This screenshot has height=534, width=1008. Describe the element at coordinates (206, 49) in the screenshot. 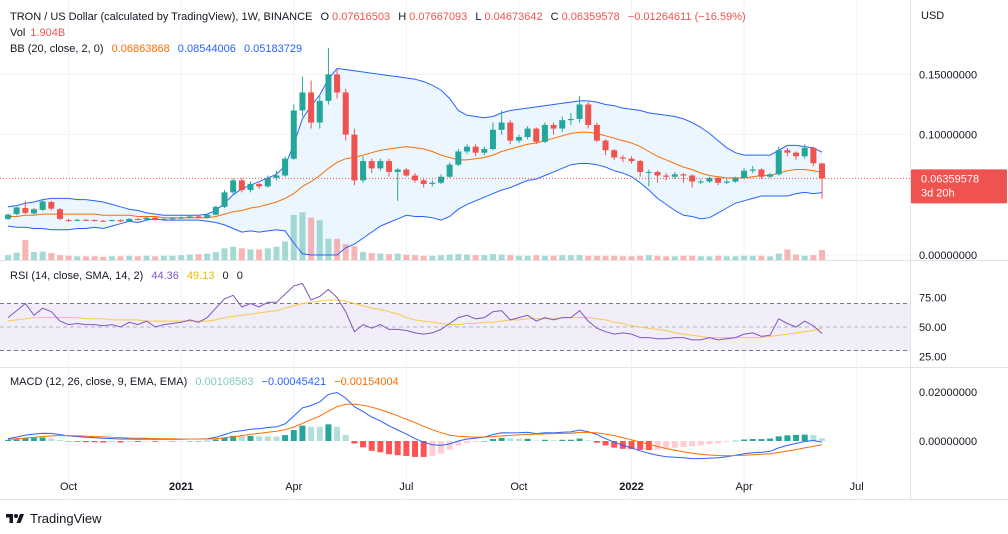

I see `bb-upper-value: 0.08544006` at that location.